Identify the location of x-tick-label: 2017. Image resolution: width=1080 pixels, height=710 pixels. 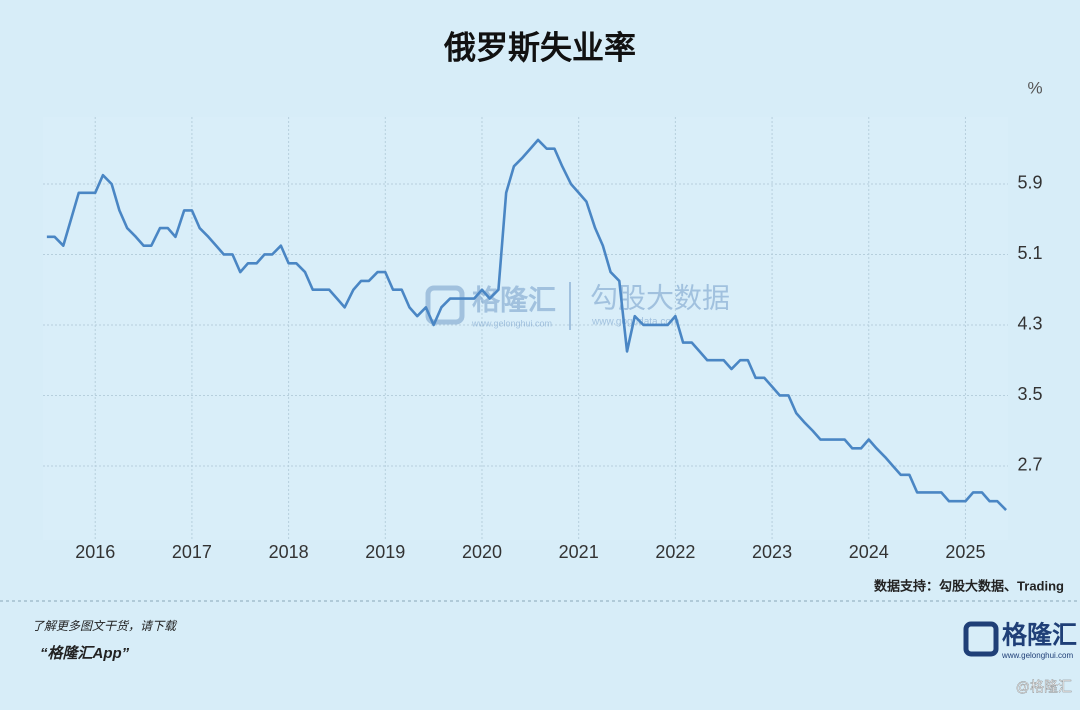
(192, 552).